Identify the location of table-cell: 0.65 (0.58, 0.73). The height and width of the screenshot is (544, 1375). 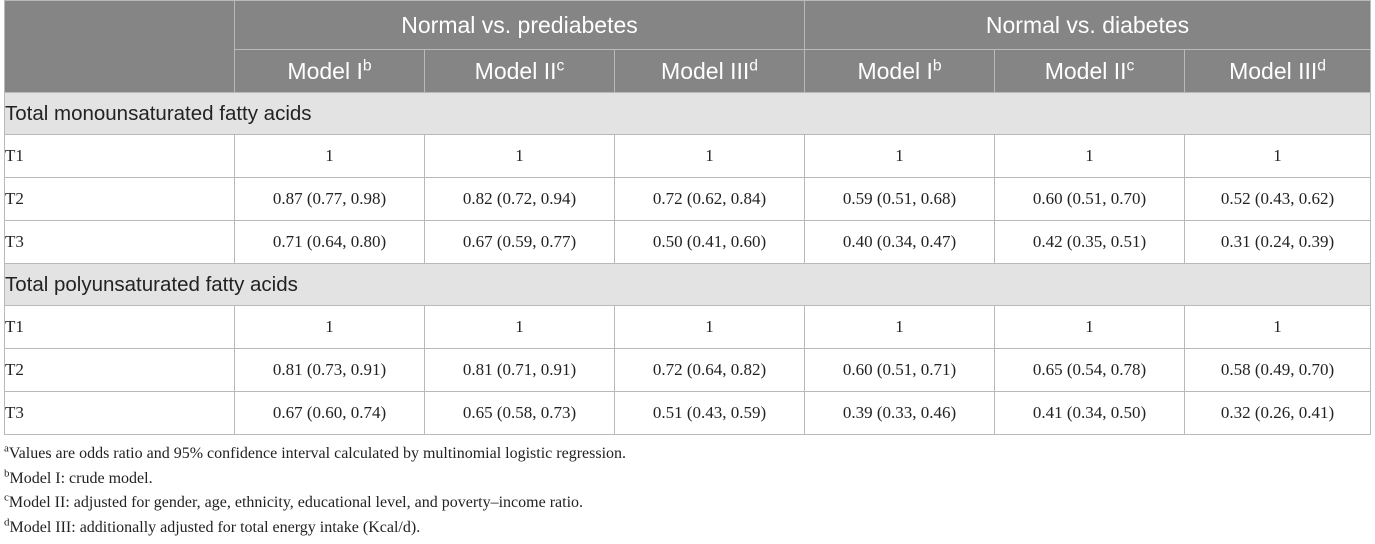
(519, 413).